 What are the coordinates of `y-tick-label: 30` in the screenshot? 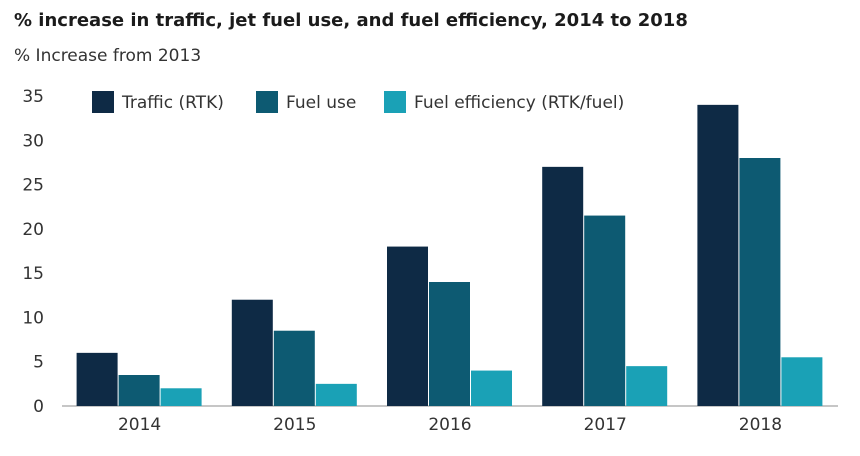 It's located at (33, 141).